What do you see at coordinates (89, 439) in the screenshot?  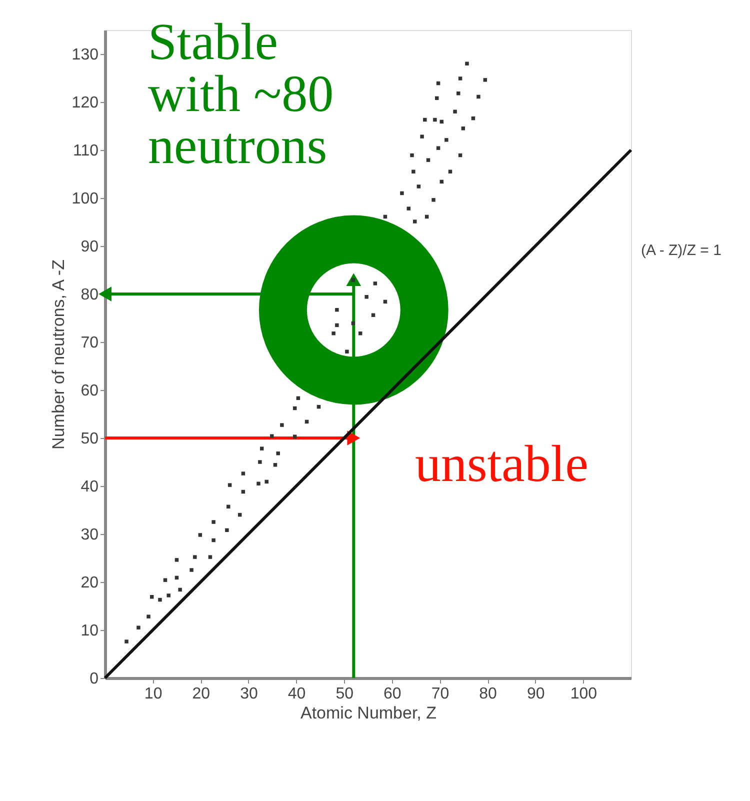 I see `y-tick-label: 50` at bounding box center [89, 439].